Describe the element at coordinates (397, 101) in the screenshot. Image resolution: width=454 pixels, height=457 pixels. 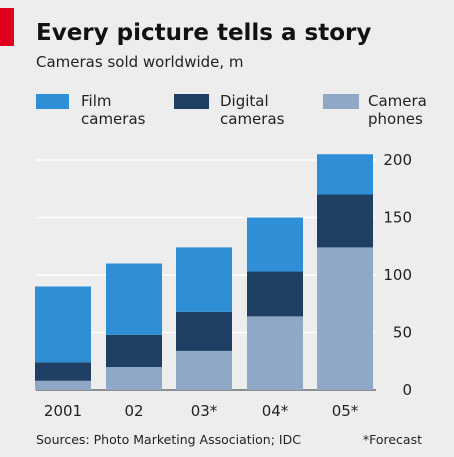
I see `legend-label-phones-line1: Camera` at that location.